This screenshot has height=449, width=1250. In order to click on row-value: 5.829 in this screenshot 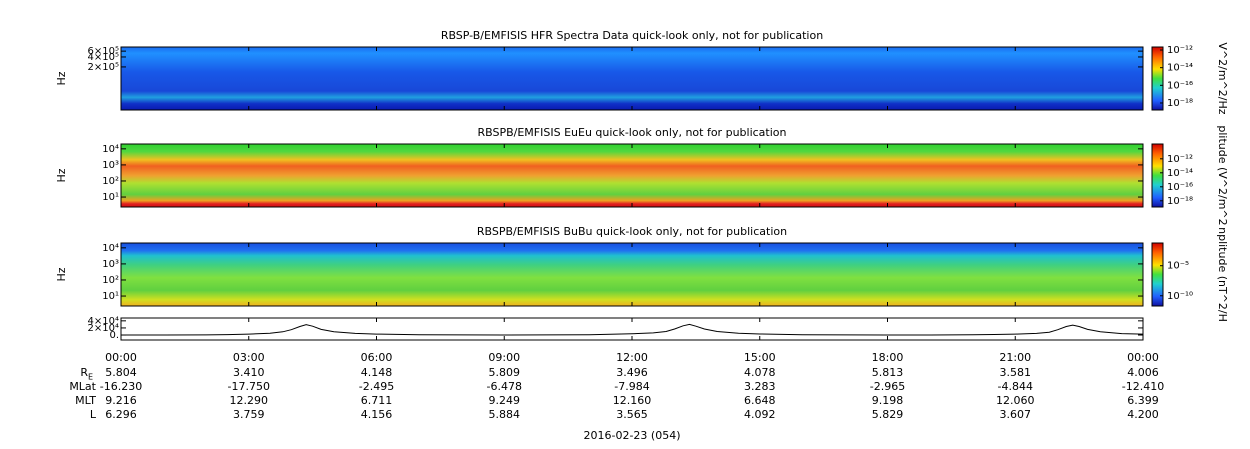, I will do `click(888, 414)`.